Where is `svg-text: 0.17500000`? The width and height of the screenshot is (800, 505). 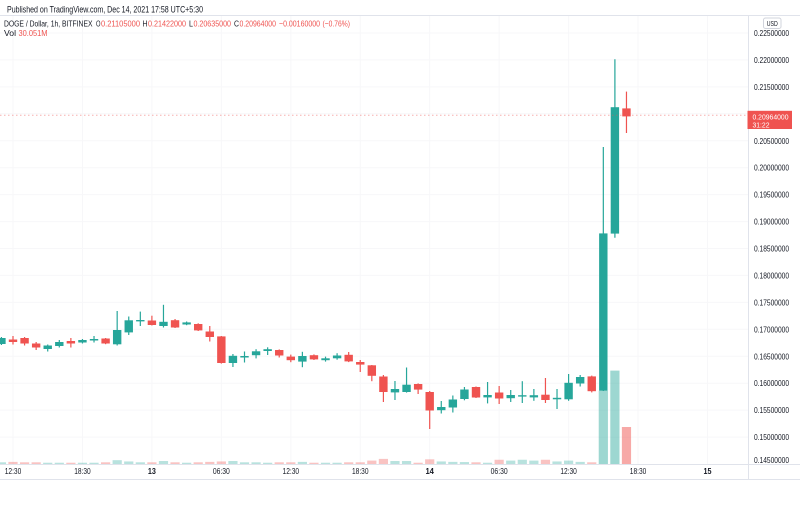 svg-text: 0.17500000 is located at coordinates (771, 302).